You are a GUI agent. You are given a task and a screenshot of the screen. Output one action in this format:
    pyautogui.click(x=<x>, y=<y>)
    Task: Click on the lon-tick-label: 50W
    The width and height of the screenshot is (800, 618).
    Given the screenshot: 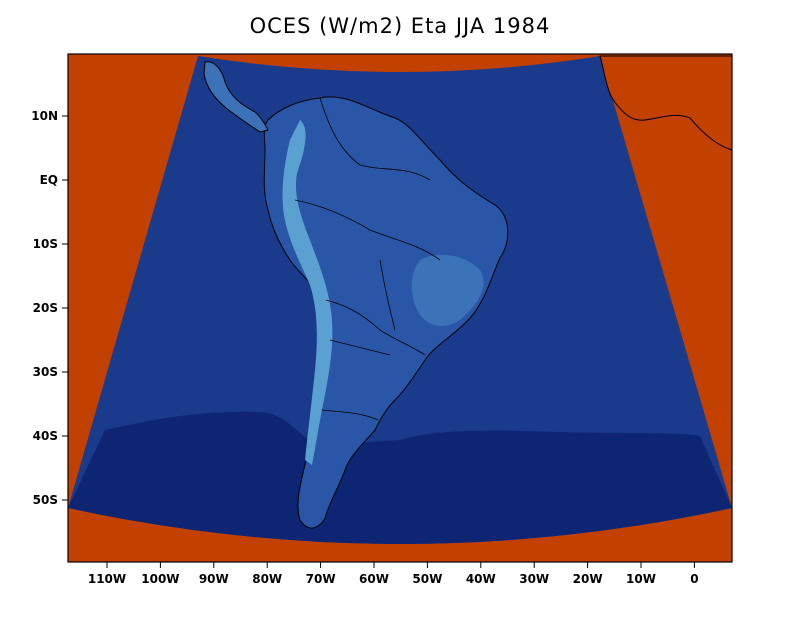 What is the action you would take?
    pyautogui.click(x=427, y=579)
    